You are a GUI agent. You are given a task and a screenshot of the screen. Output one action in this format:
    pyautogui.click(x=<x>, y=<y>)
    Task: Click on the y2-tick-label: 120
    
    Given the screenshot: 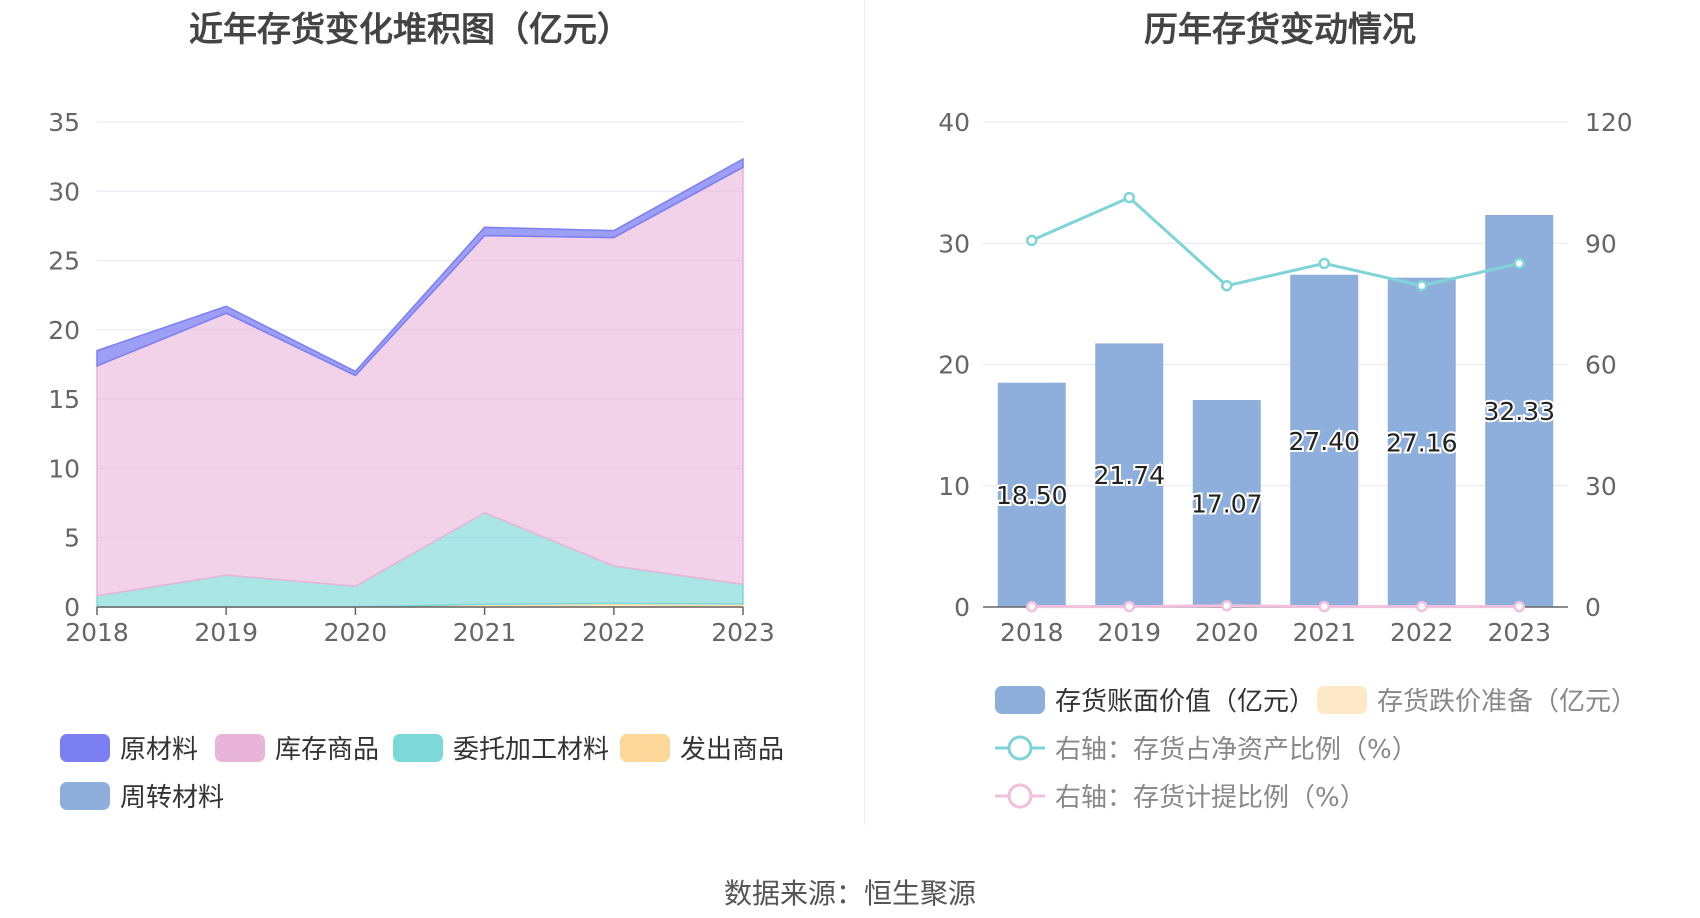 What is the action you would take?
    pyautogui.click(x=1609, y=122)
    